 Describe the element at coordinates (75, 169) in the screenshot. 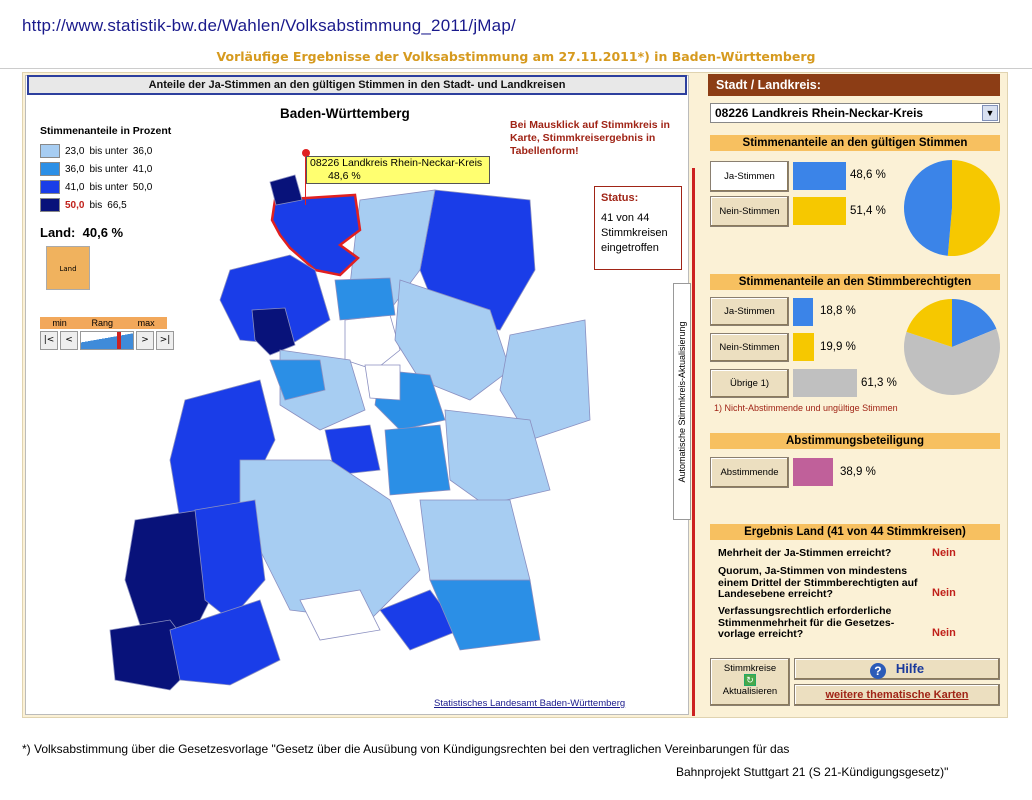

I see `legend-from: 36,0` at that location.